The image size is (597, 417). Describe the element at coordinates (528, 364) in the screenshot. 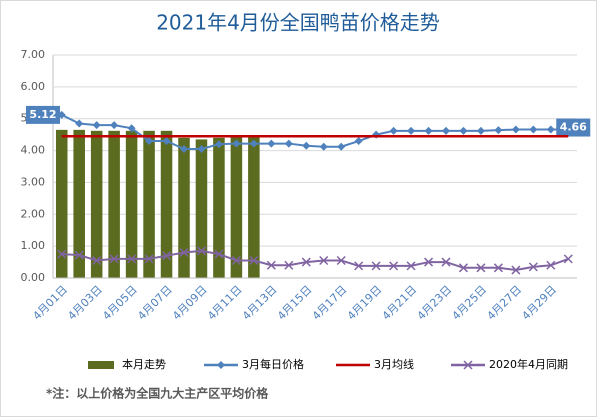

I see `legend-label: 2020年4月同期` at that location.